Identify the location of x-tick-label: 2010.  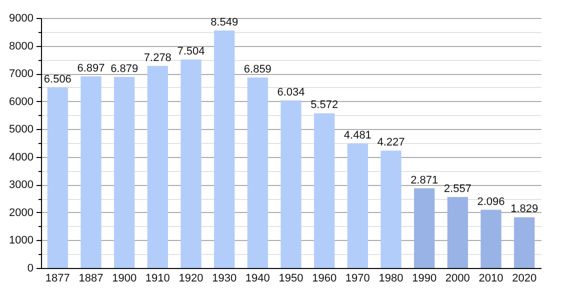
(491, 278).